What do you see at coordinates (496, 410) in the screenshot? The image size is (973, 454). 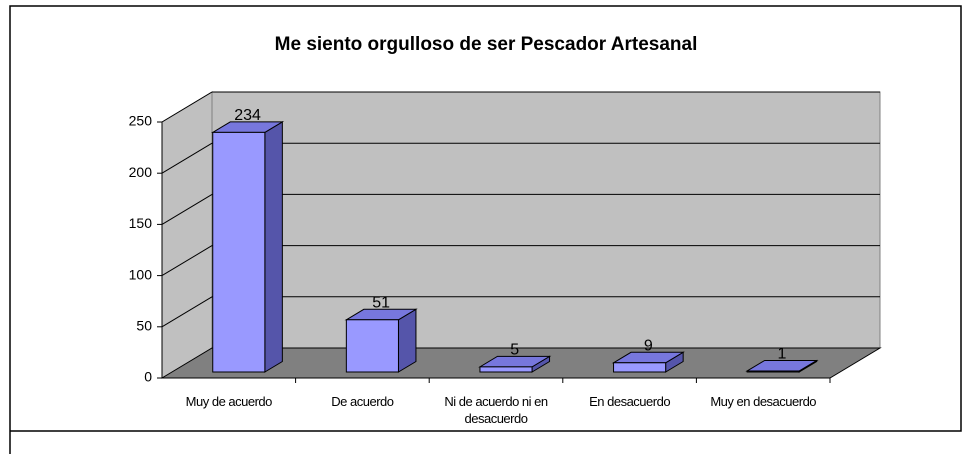 I see `x-tick-label: Ni de acuerdo ni en desacuerdo` at bounding box center [496, 410].